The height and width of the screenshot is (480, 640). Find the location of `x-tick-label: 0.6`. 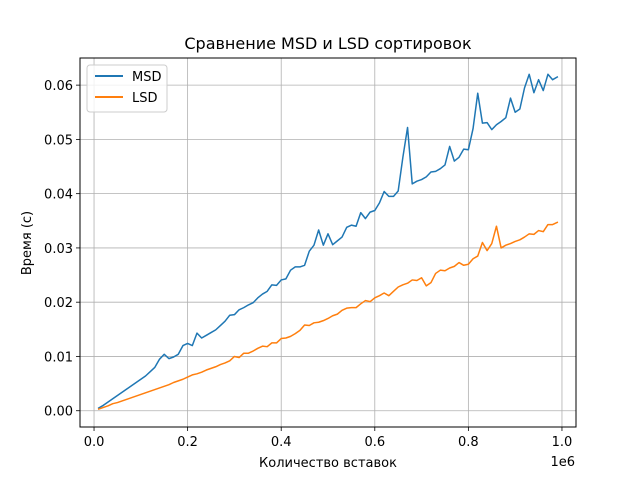

x-tick-label: 0.6 is located at coordinates (374, 442).